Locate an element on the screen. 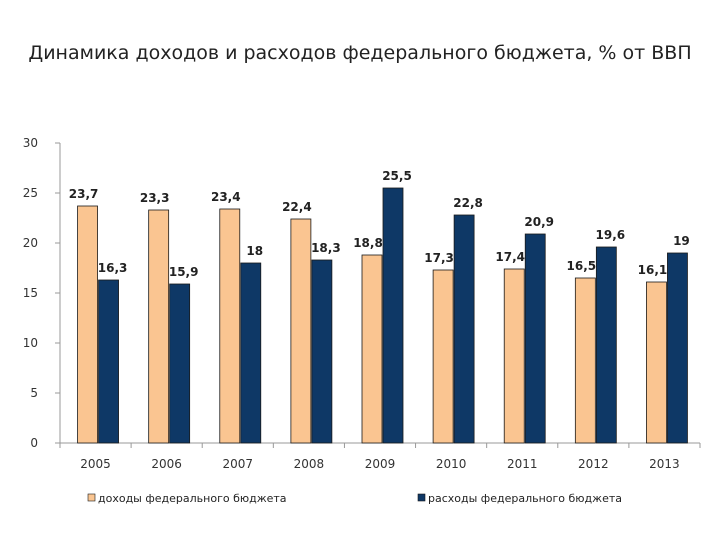 The width and height of the screenshot is (720, 540). y-axis: 0 5 10 15 20 25 30 is located at coordinates (42, 293).